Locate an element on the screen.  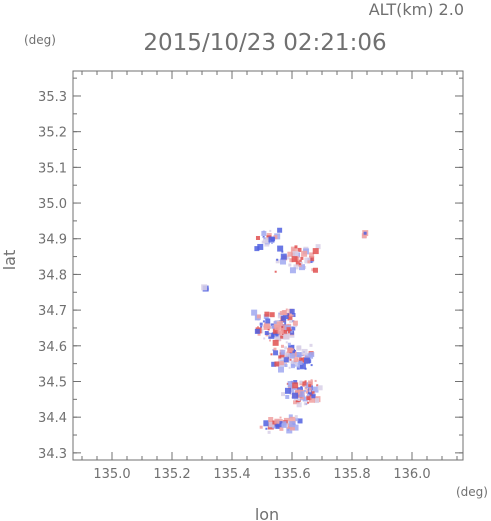
y-tick-label: 34.7 is located at coordinates (52, 311).